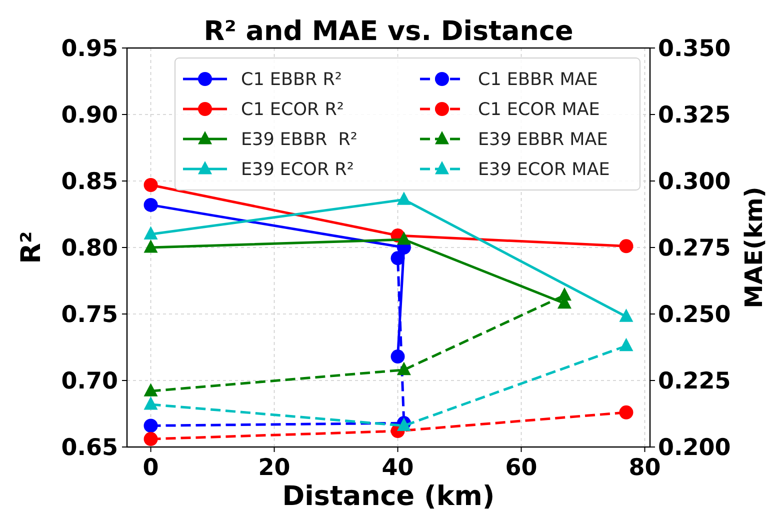 The width and height of the screenshot is (770, 510). What do you see at coordinates (150, 468) in the screenshot?
I see `x-tick-label: 0` at bounding box center [150, 468].